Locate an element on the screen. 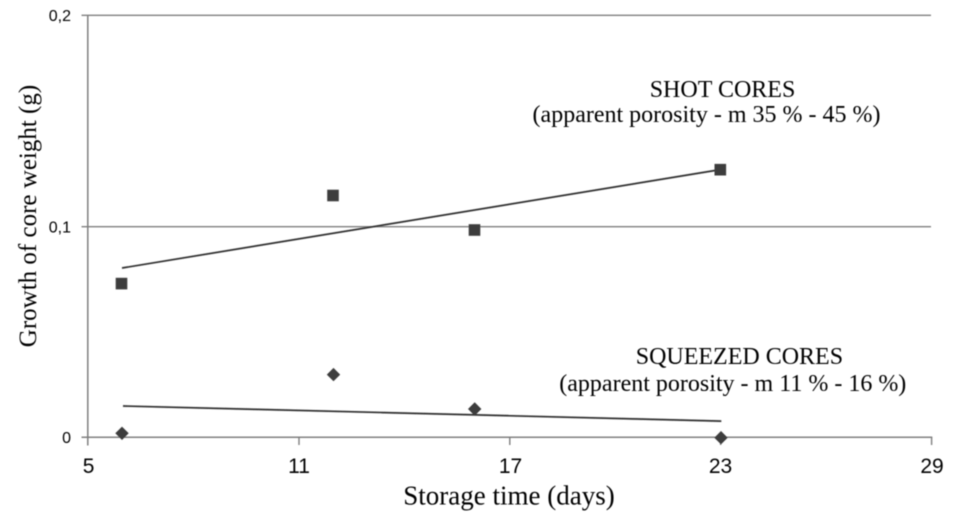  svg-text: 29 is located at coordinates (931, 466).